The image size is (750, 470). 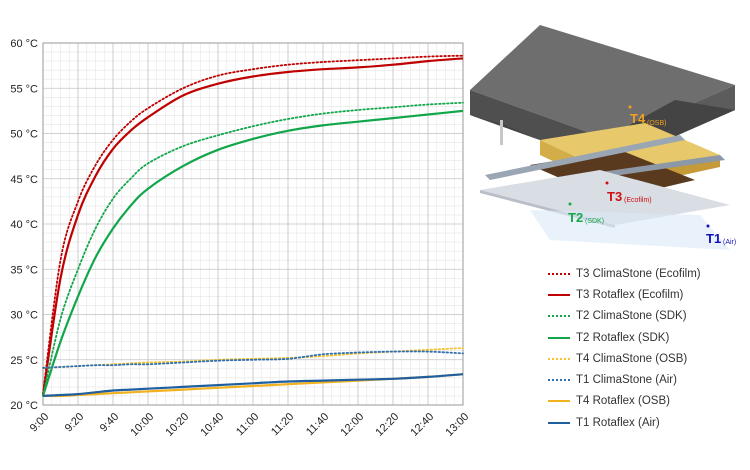 What do you see at coordinates (575, 217) in the screenshot?
I see `marker-t2-label: T2` at bounding box center [575, 217].